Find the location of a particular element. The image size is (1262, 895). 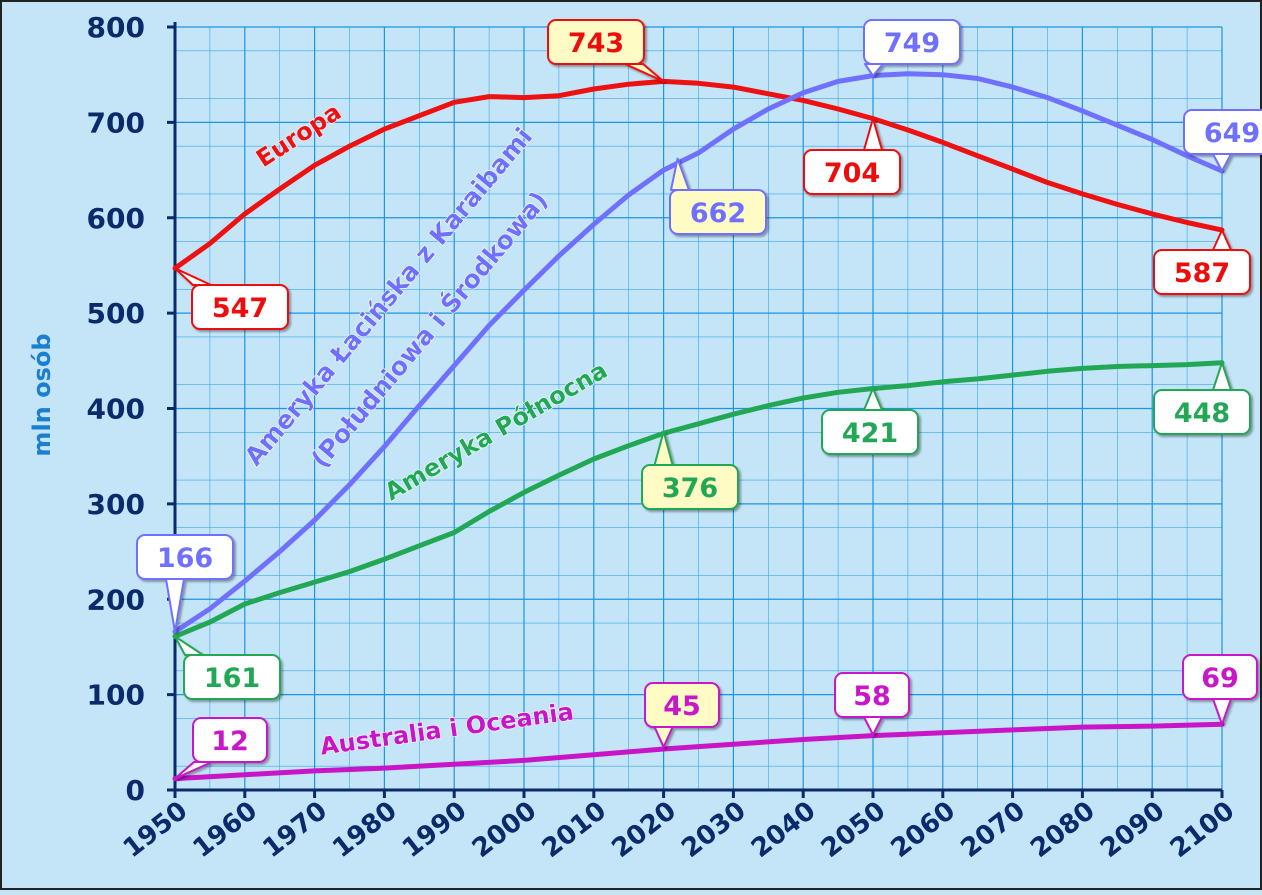

callout-value-label: 662 is located at coordinates (718, 213).